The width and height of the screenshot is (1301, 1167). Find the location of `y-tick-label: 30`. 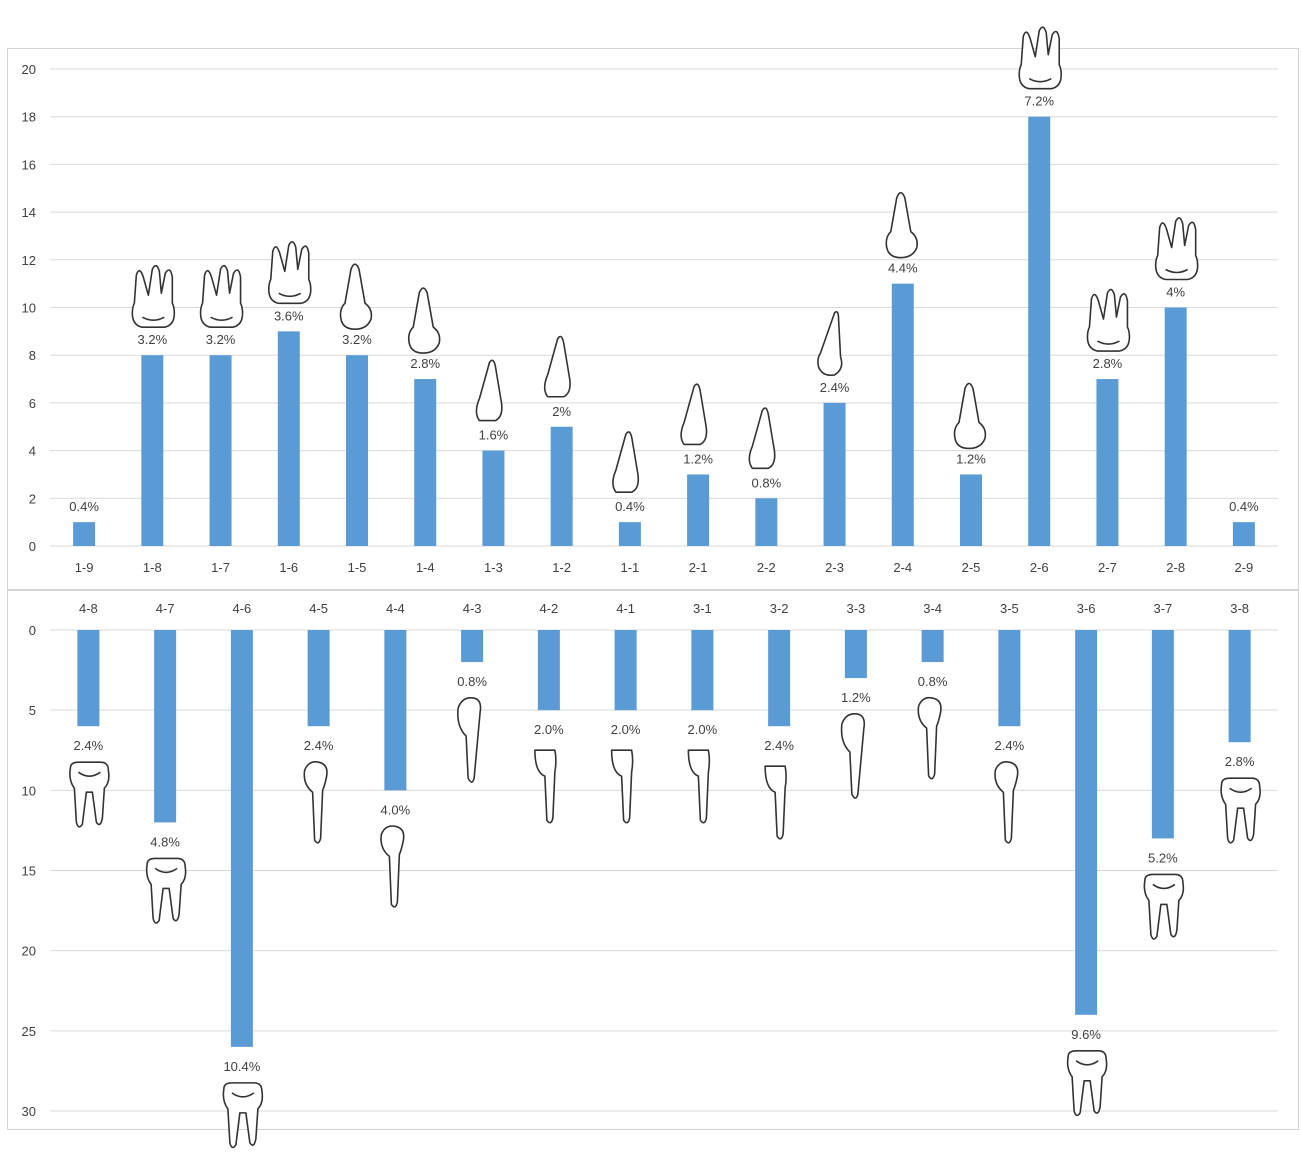

y-tick-label: 30 is located at coordinates (29, 1111).